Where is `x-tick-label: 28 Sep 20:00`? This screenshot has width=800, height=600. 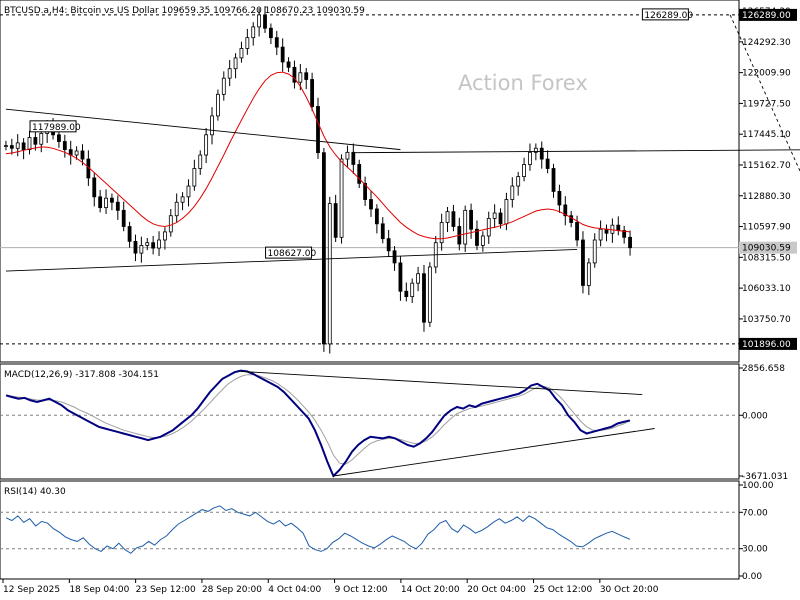
x-tick-label: 28 Sep 20:00 is located at coordinates (232, 590).